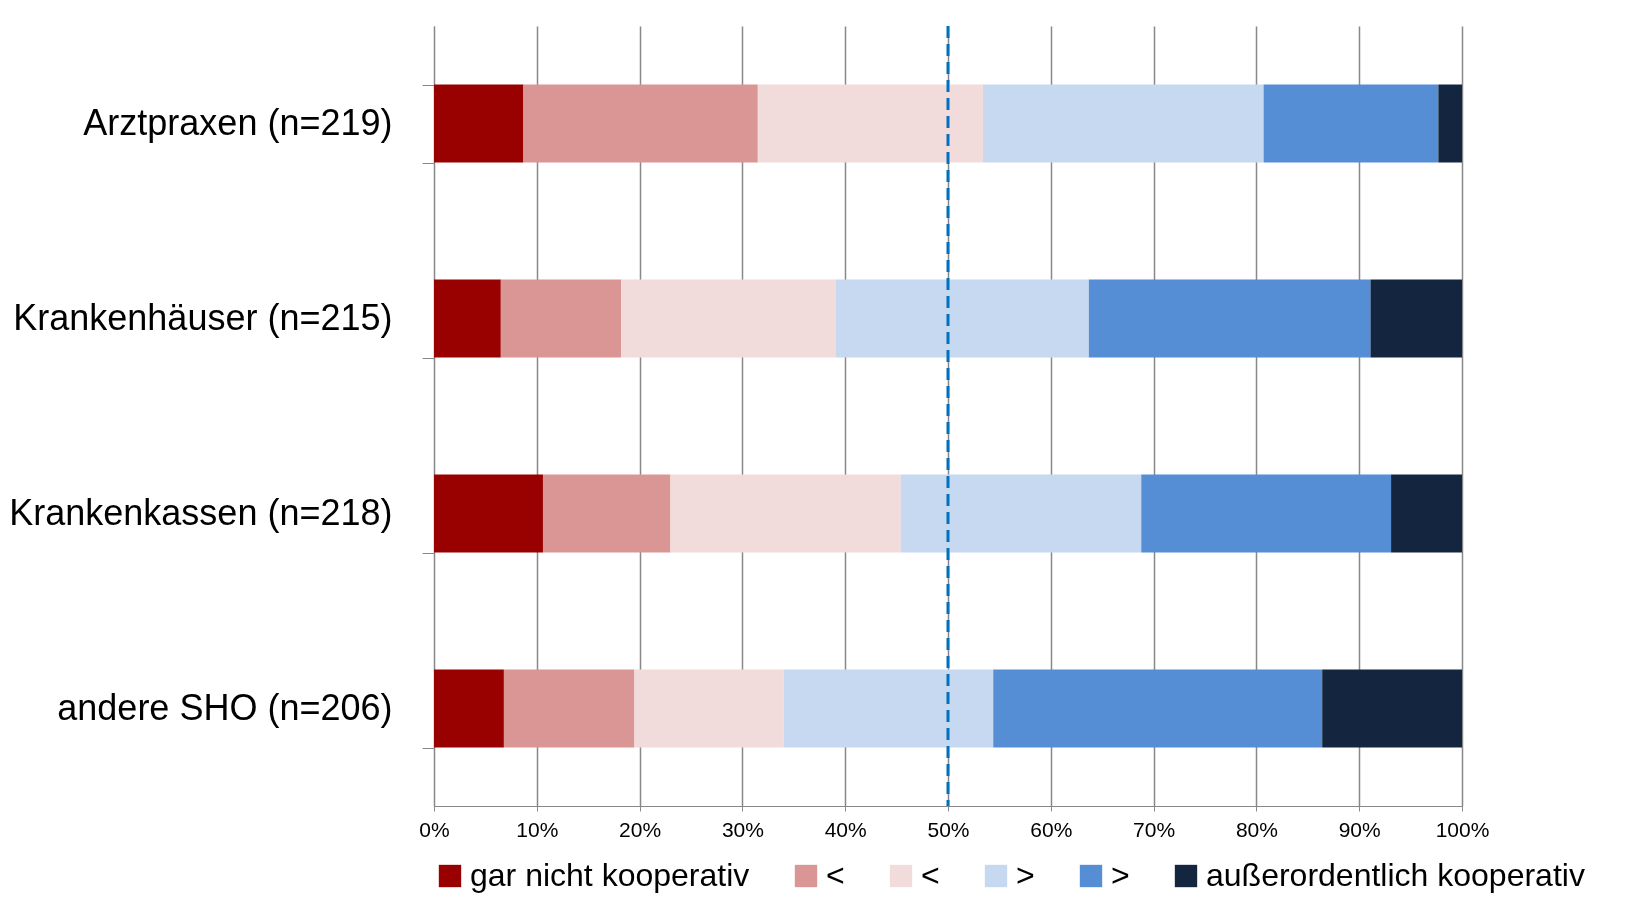  What do you see at coordinates (238, 122) in the screenshot?
I see `y-tick-label: Arztpraxen (n=219)` at bounding box center [238, 122].